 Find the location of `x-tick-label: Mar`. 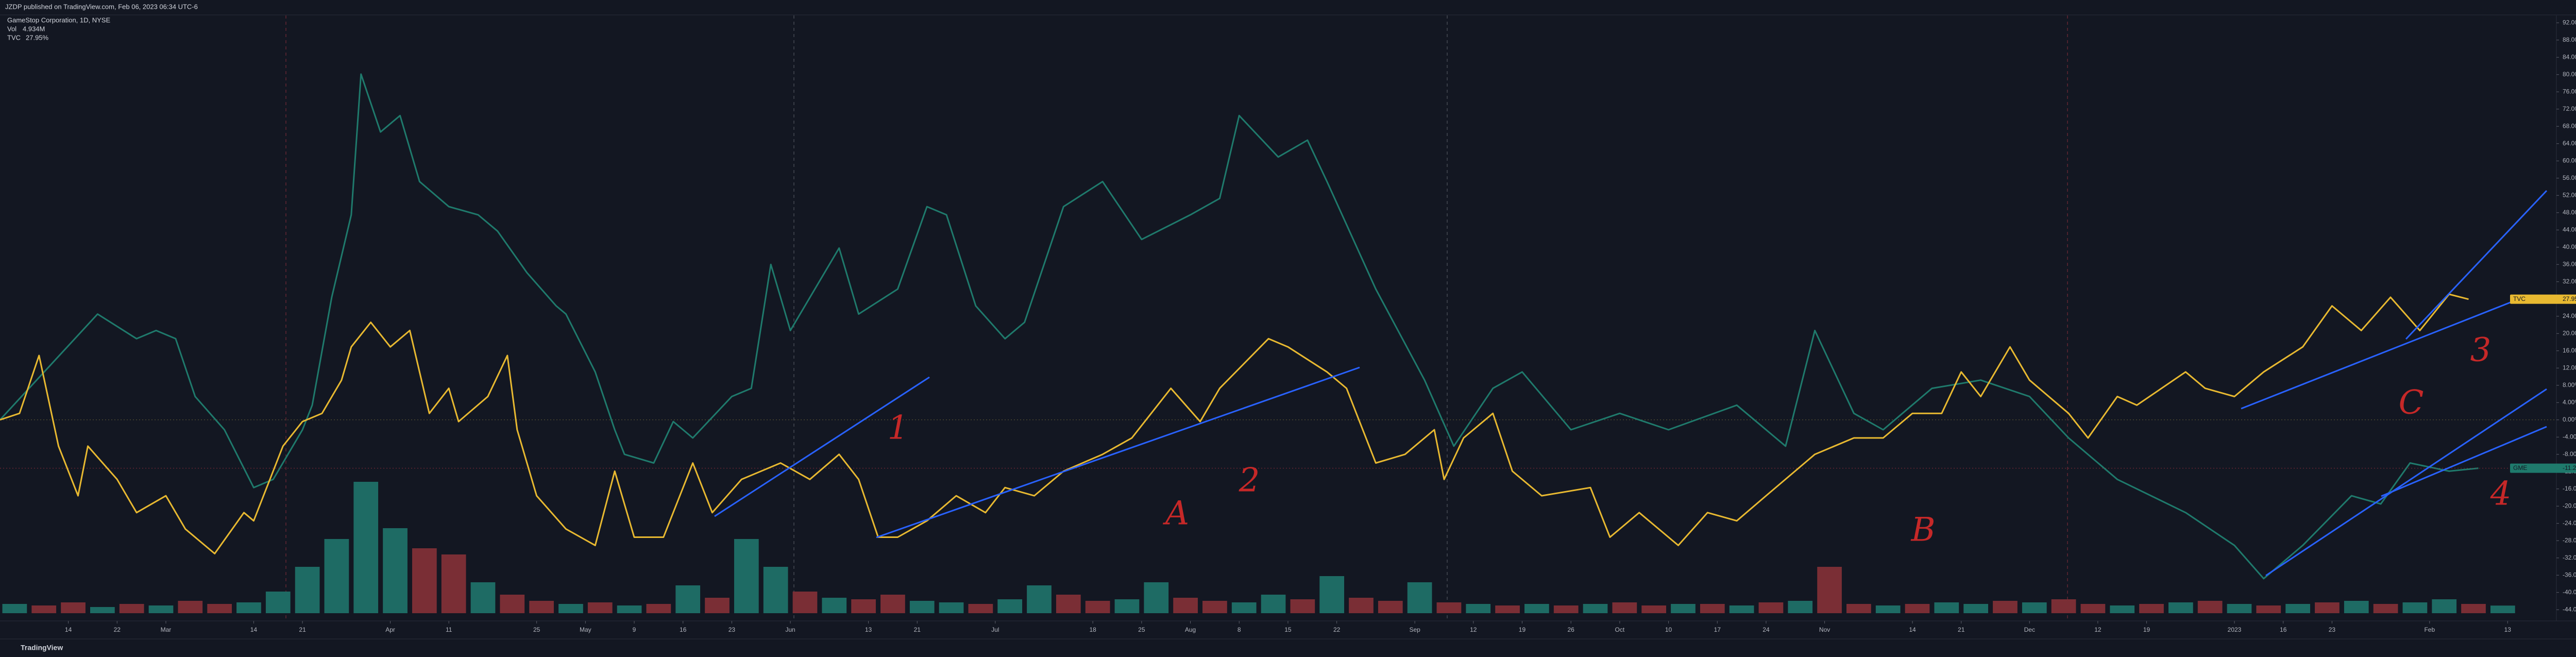

x-tick-label: Mar is located at coordinates (167, 629).